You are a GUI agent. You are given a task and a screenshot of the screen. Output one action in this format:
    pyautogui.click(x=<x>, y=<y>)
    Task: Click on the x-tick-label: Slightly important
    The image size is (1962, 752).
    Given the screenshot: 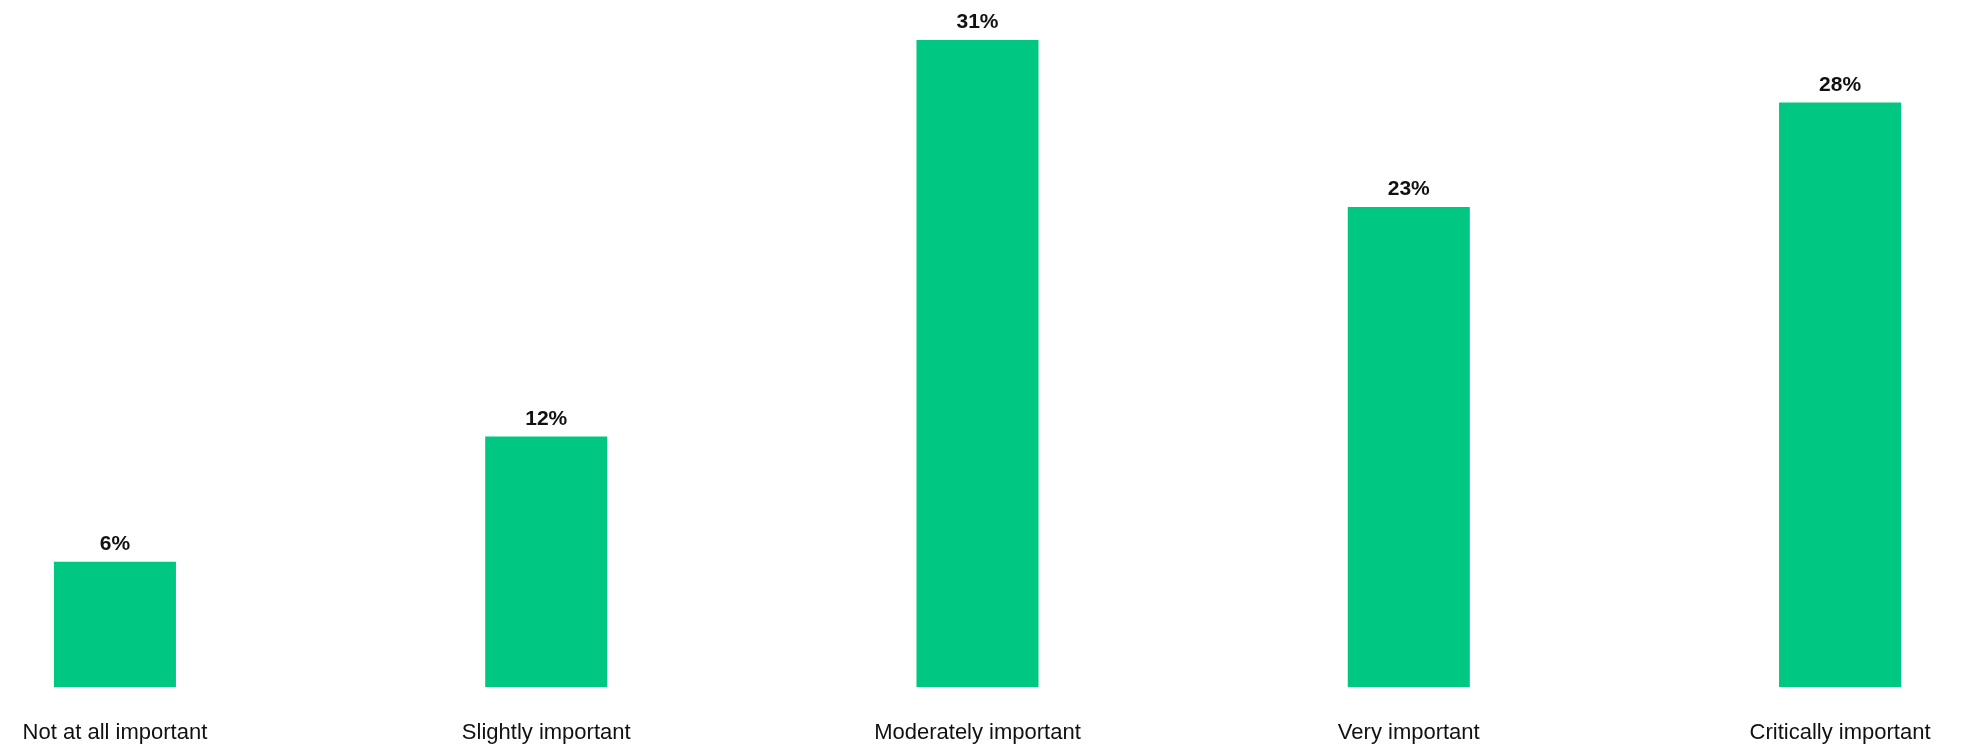 What is the action you would take?
    pyautogui.click(x=546, y=731)
    